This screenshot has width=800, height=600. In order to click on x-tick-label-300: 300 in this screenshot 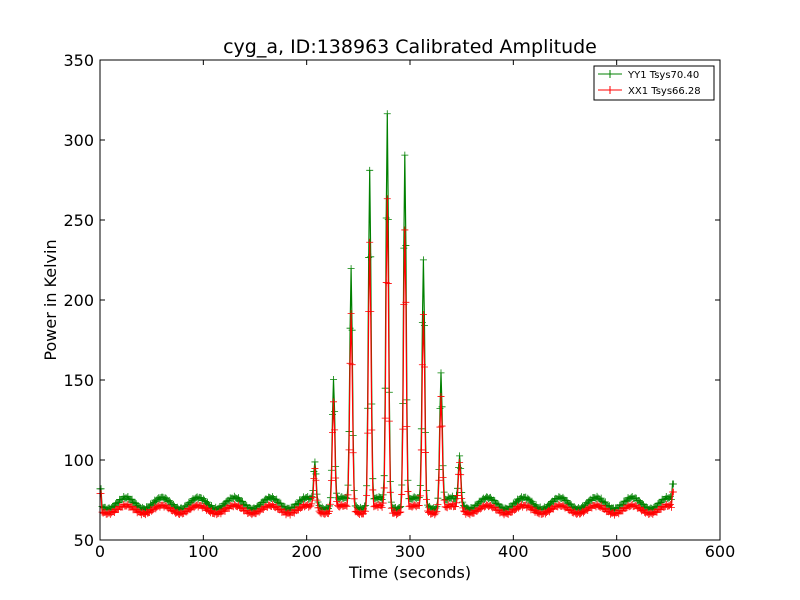, I will do `click(410, 551)`.